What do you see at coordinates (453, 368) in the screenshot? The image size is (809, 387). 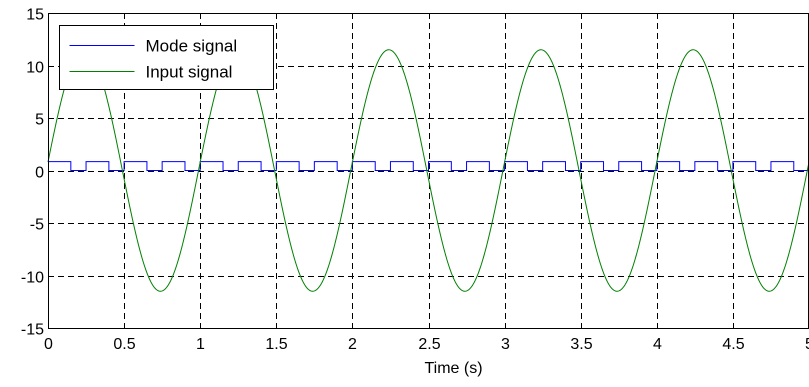 I see `x-axis-label: Time (s)` at bounding box center [453, 368].